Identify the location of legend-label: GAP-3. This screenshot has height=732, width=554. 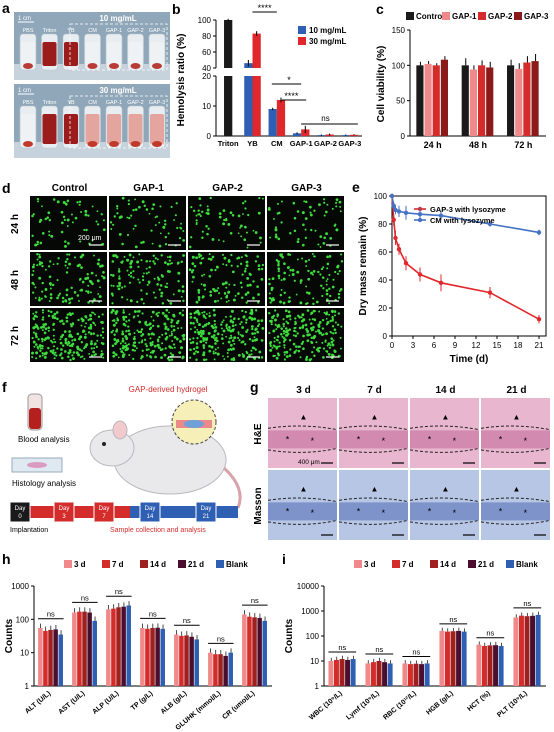
(536, 16).